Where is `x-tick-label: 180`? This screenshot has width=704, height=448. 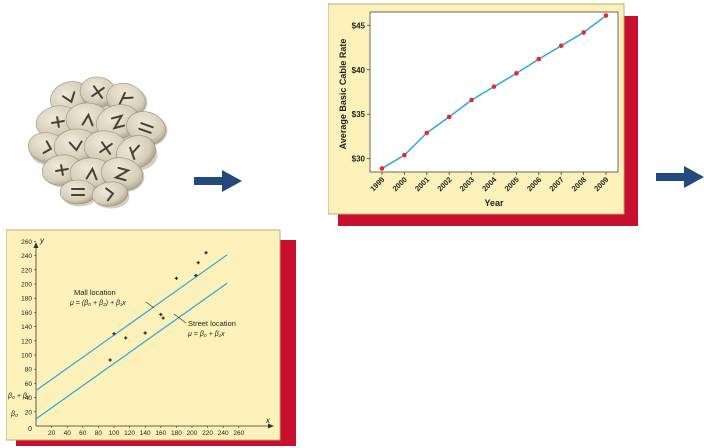
x-tick-label: 180 is located at coordinates (176, 433).